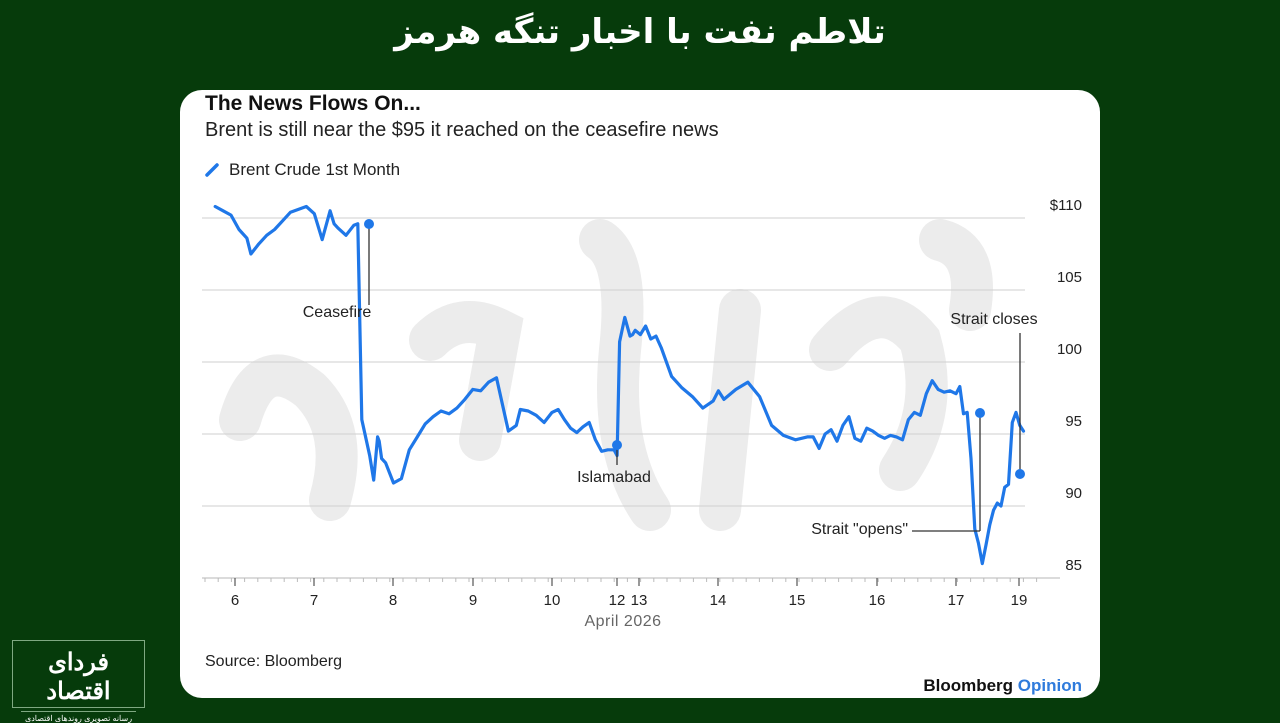  I want to click on x-tick-label: 6, so click(235, 600).